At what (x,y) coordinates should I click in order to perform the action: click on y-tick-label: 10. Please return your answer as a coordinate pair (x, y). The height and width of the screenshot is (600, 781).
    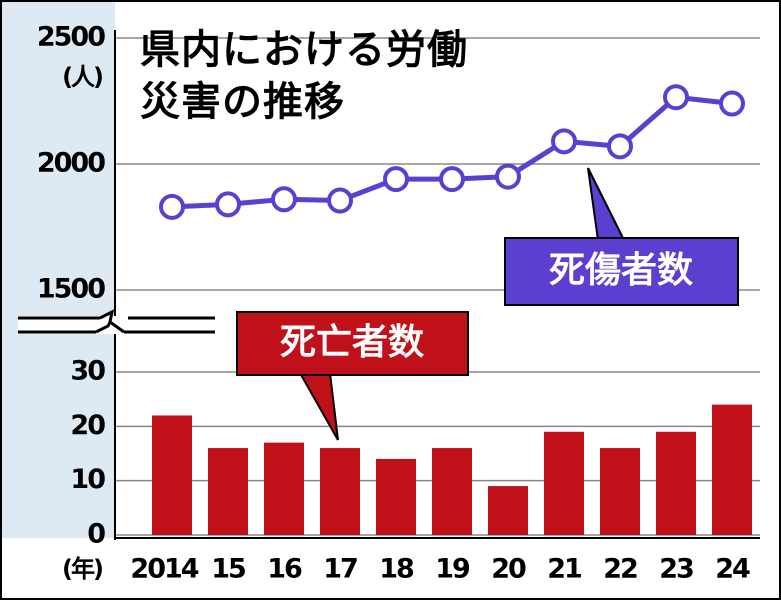
    Looking at the image, I should click on (87, 479).